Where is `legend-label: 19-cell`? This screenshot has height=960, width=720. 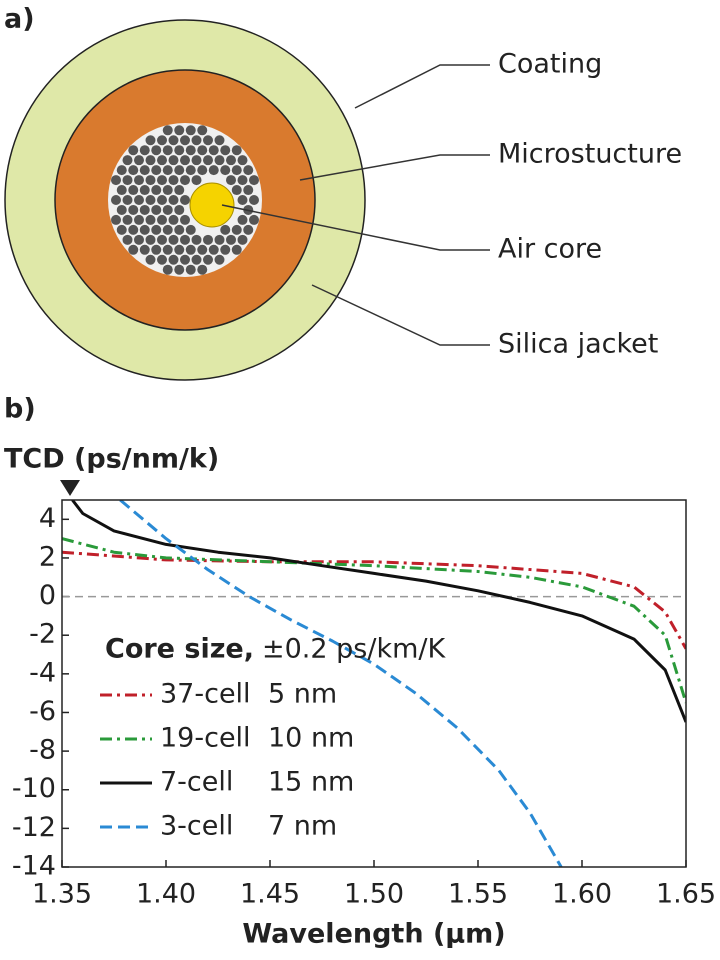
legend-label: 19-cell is located at coordinates (205, 738).